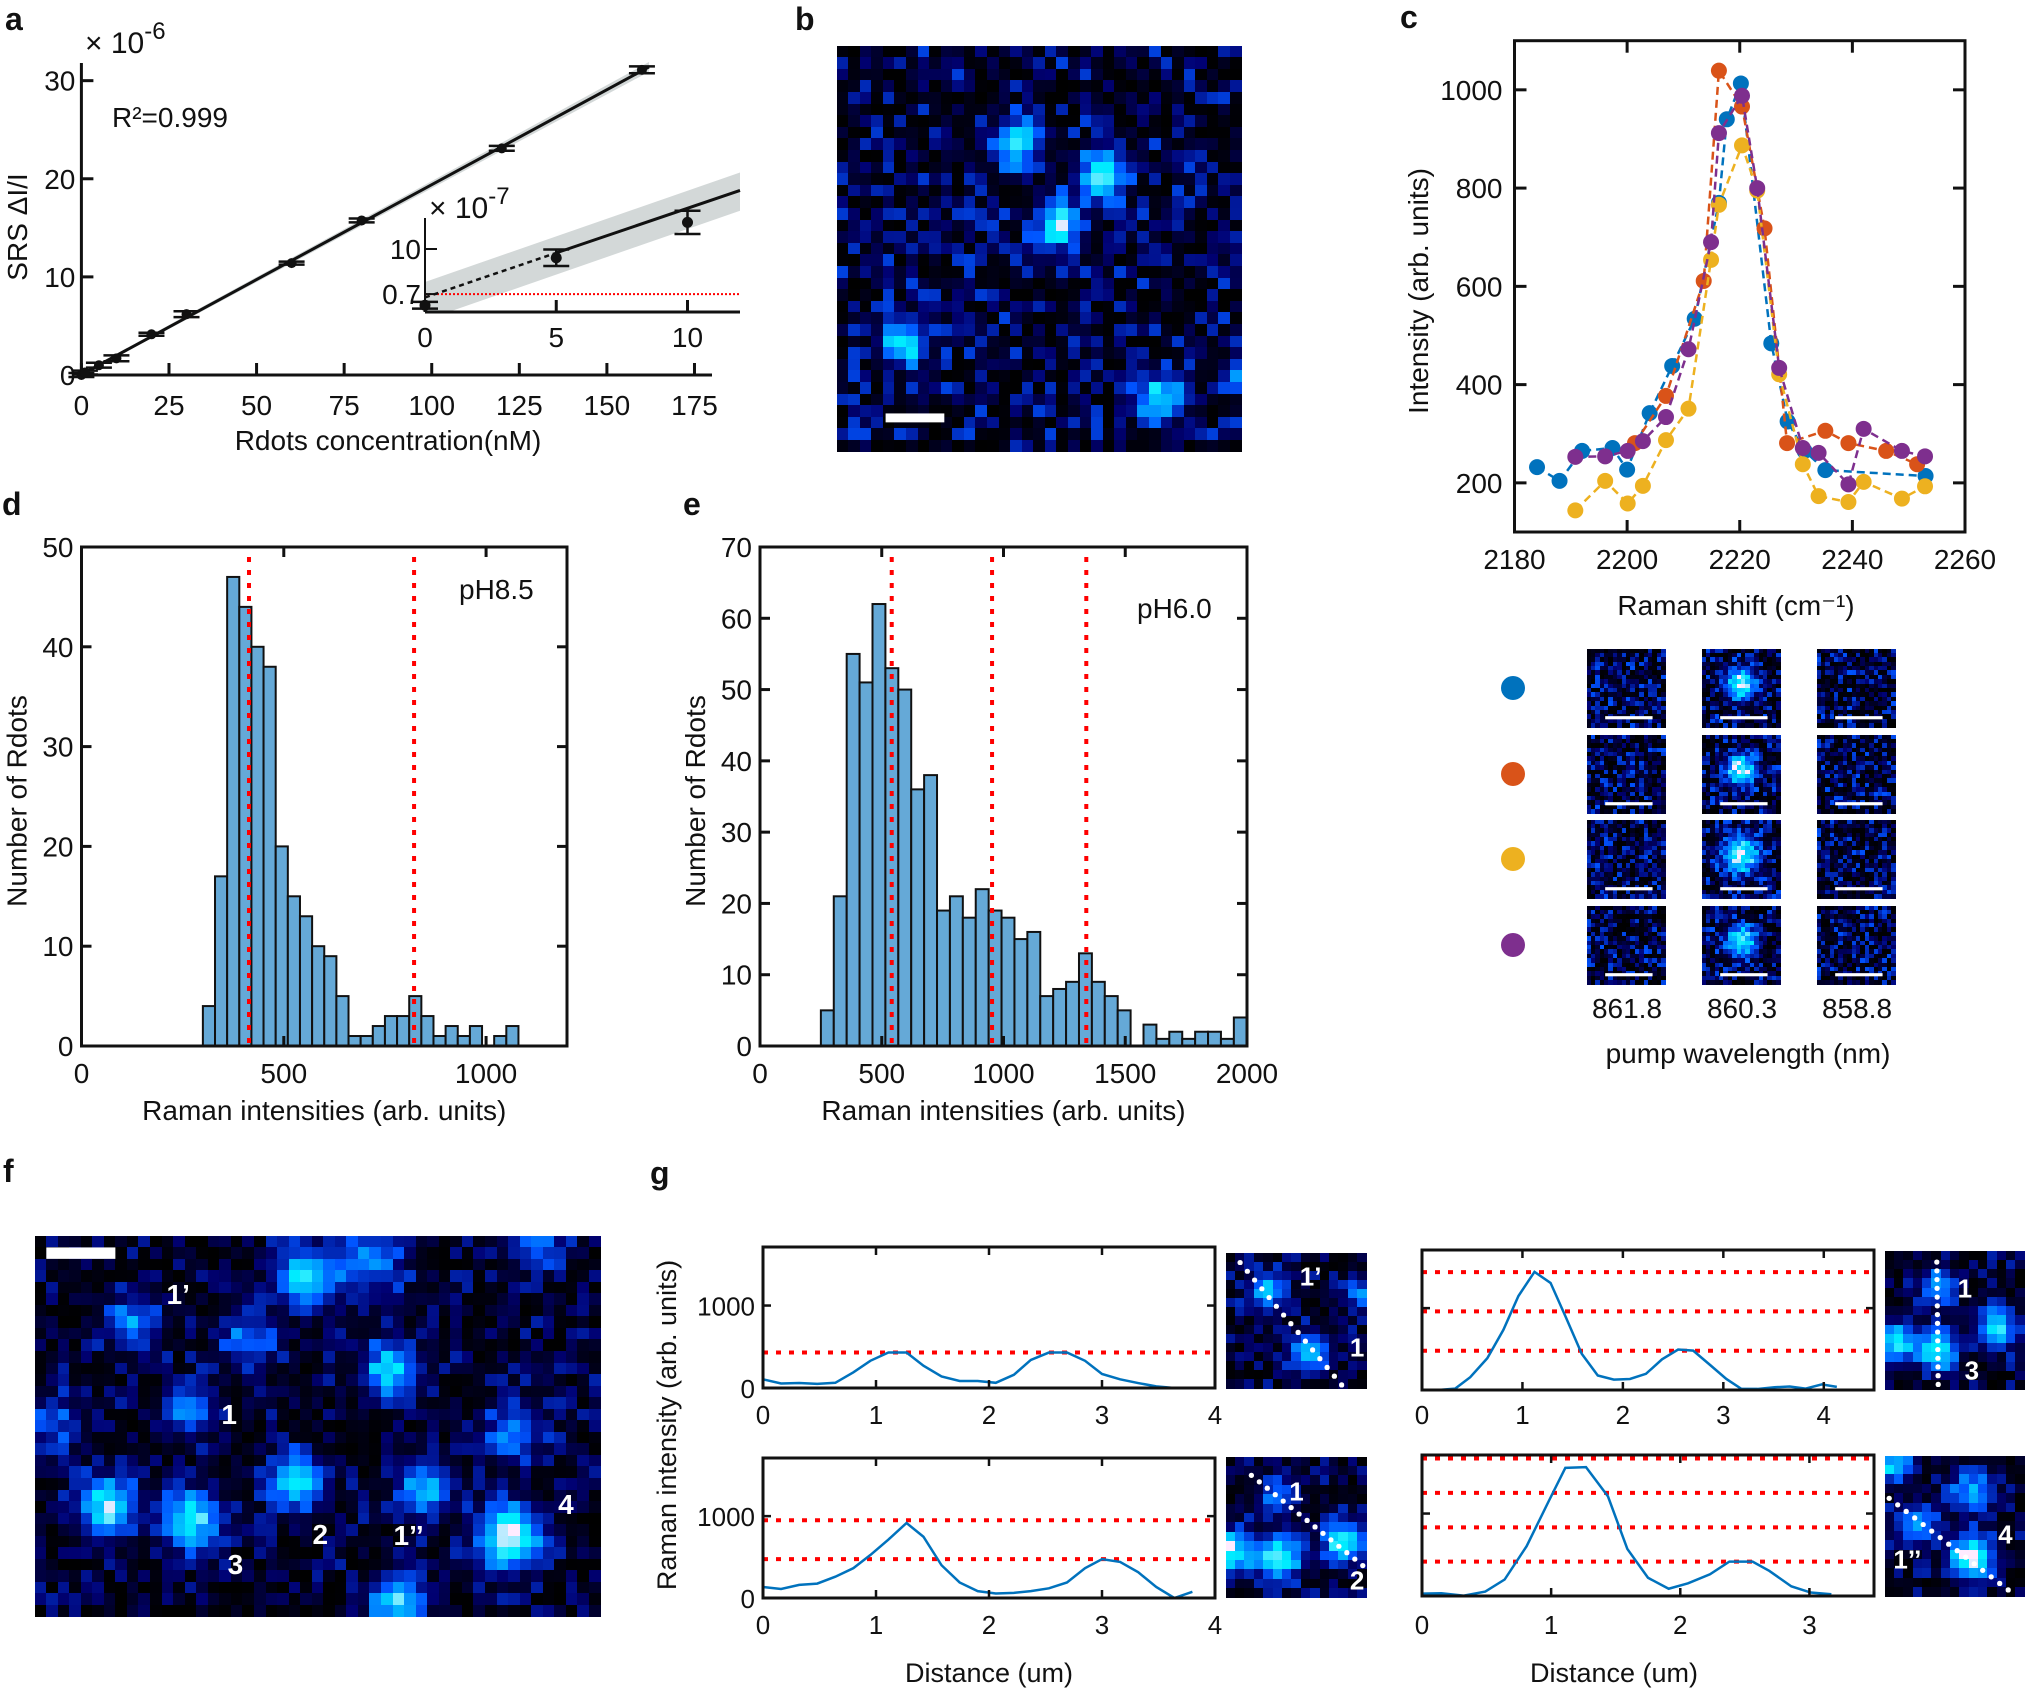  What do you see at coordinates (59, 81) in the screenshot?
I see `y-tick-label: 30` at bounding box center [59, 81].